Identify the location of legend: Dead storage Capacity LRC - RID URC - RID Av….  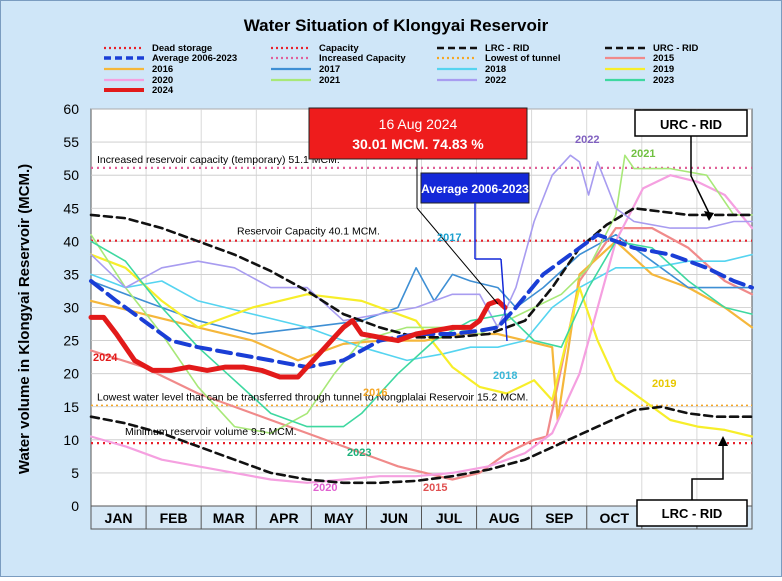
(401, 69).